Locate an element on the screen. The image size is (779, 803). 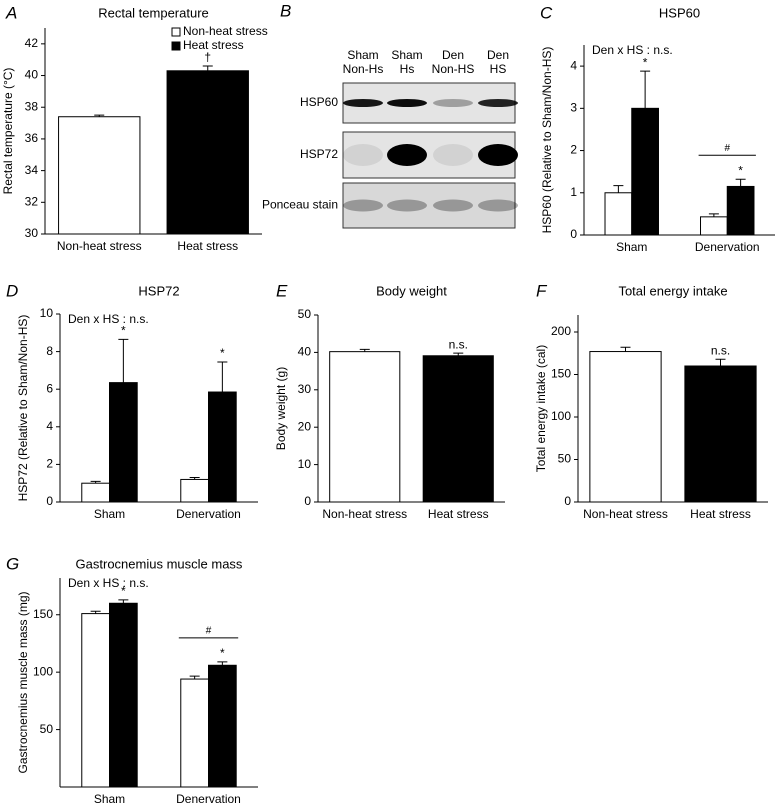
x-tick-label: Denervation is located at coordinates (208, 797).